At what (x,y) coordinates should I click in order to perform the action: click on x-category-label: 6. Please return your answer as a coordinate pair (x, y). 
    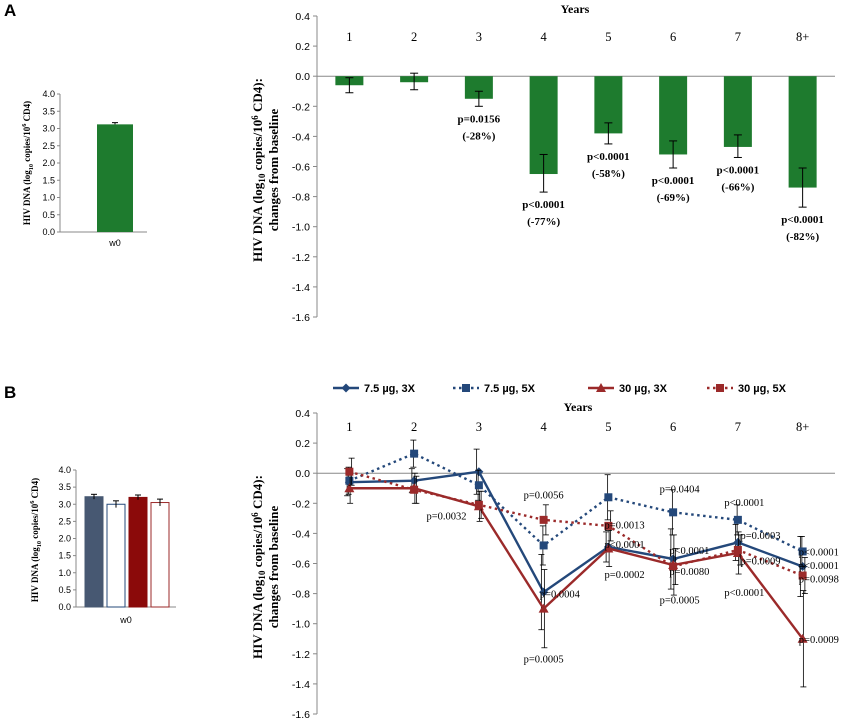
    Looking at the image, I should click on (673, 427).